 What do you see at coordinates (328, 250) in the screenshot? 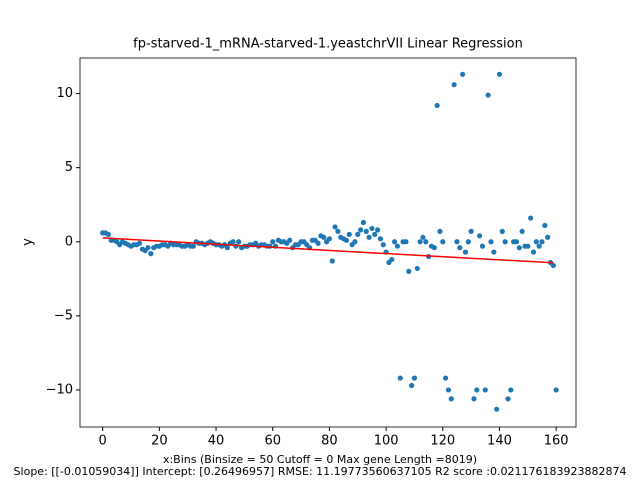
I see `regression-line` at bounding box center [328, 250].